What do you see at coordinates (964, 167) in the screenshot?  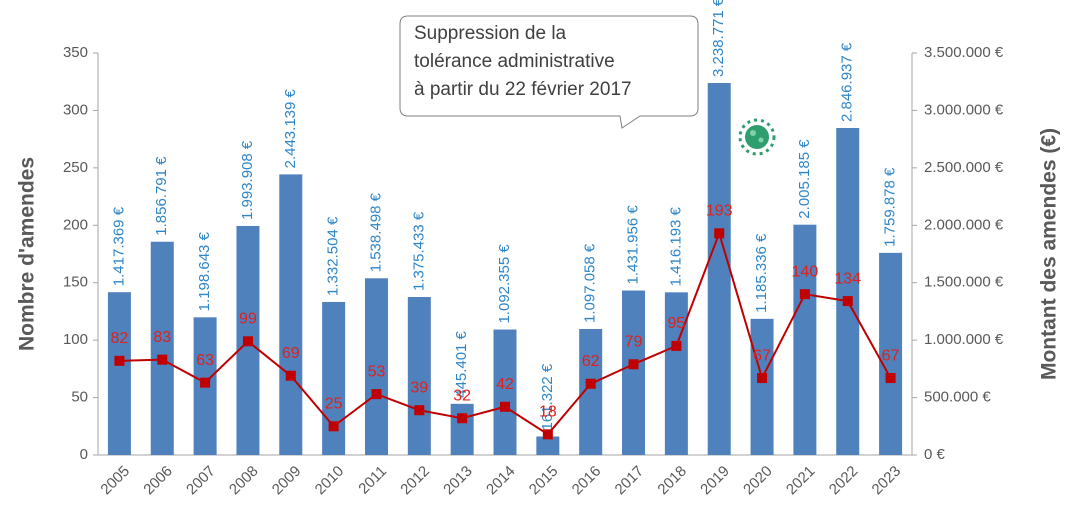 I see `y2-tick-label: 2.500.000 €` at bounding box center [964, 167].